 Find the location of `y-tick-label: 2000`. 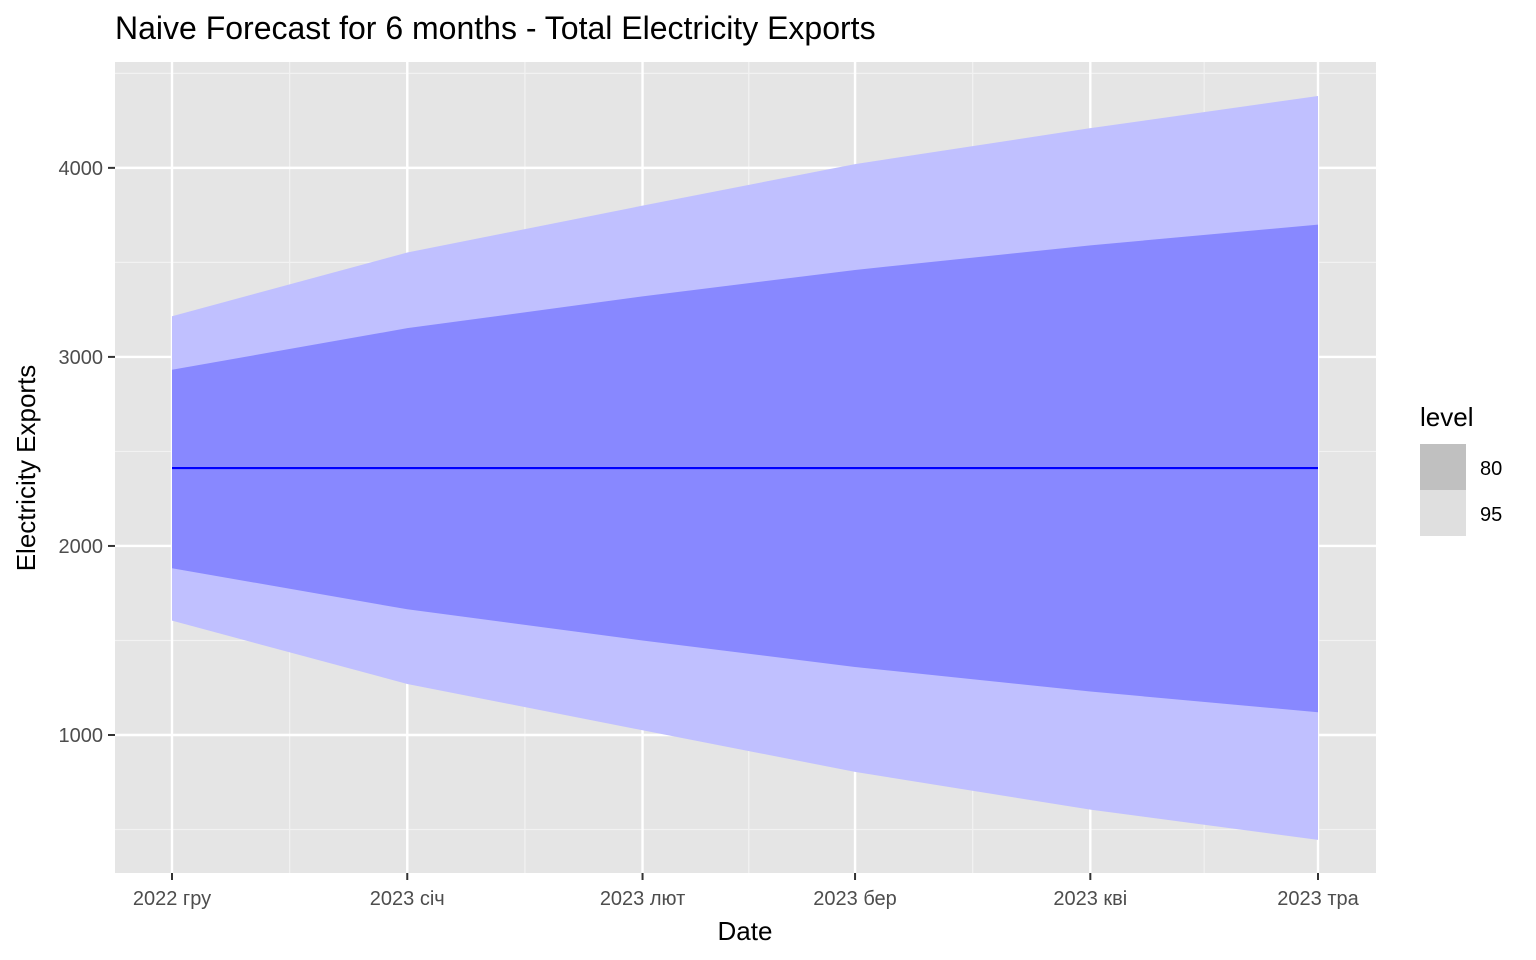

y-tick-label: 2000 is located at coordinates (81, 547).